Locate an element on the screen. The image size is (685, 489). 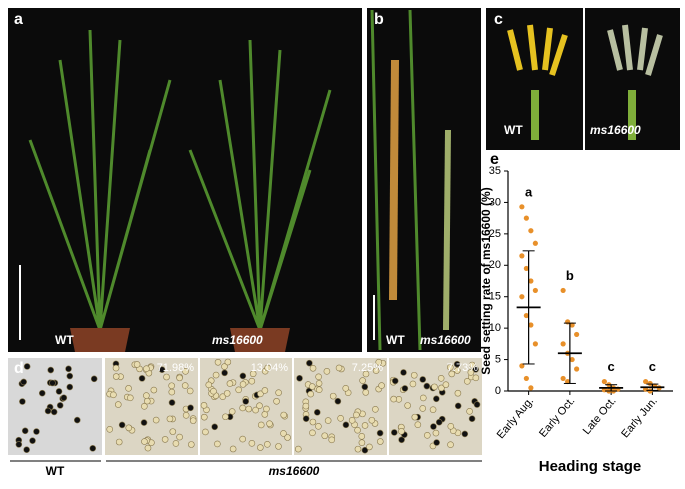
significance-letter: b is located at coordinates (570, 275).